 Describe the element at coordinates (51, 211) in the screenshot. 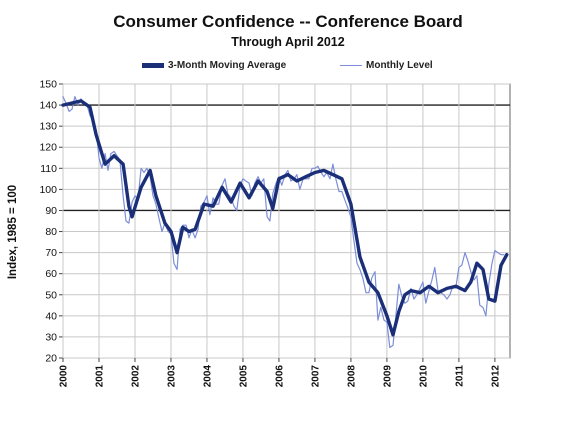

I see `y-tick-label: 90` at that location.